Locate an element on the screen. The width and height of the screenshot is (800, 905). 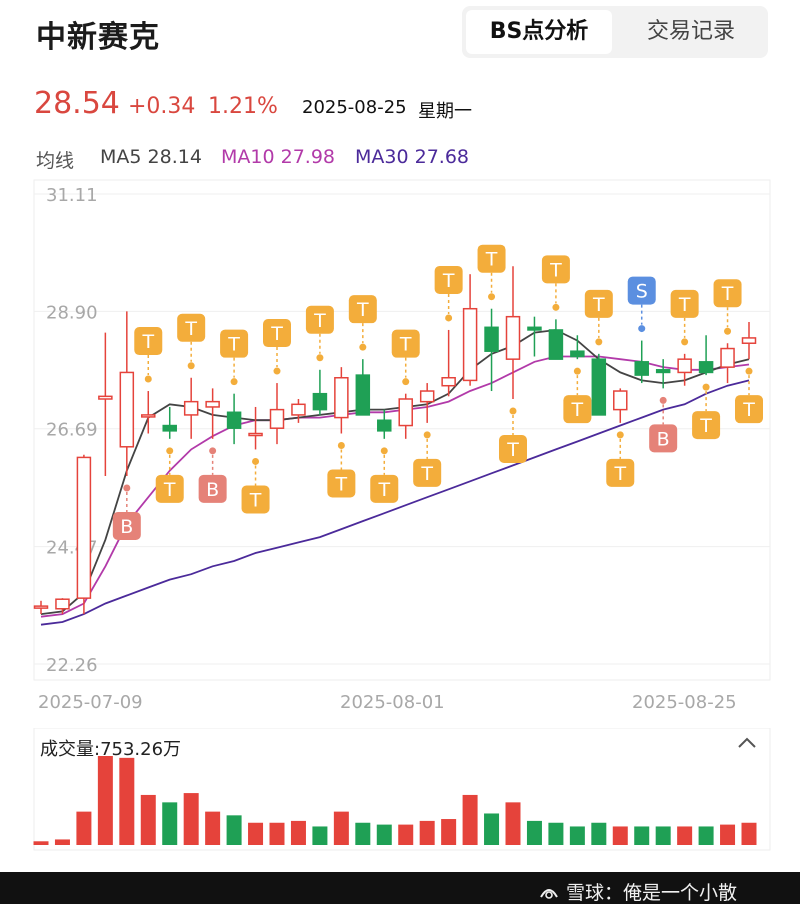
ma10-value: 27.98 is located at coordinates (308, 157).